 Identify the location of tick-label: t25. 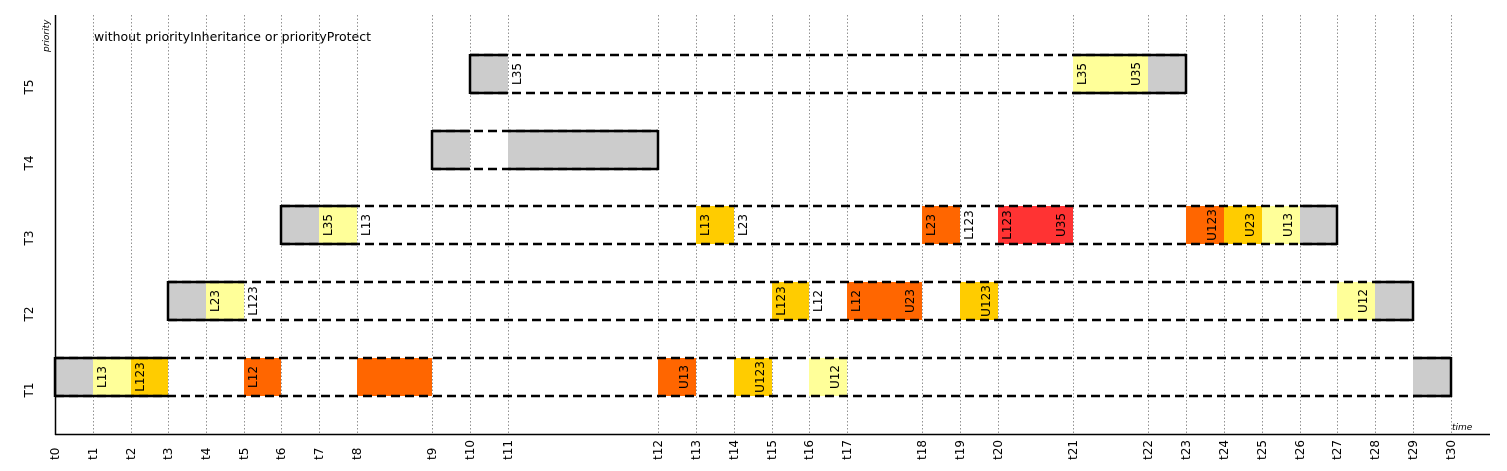
(1262, 450).